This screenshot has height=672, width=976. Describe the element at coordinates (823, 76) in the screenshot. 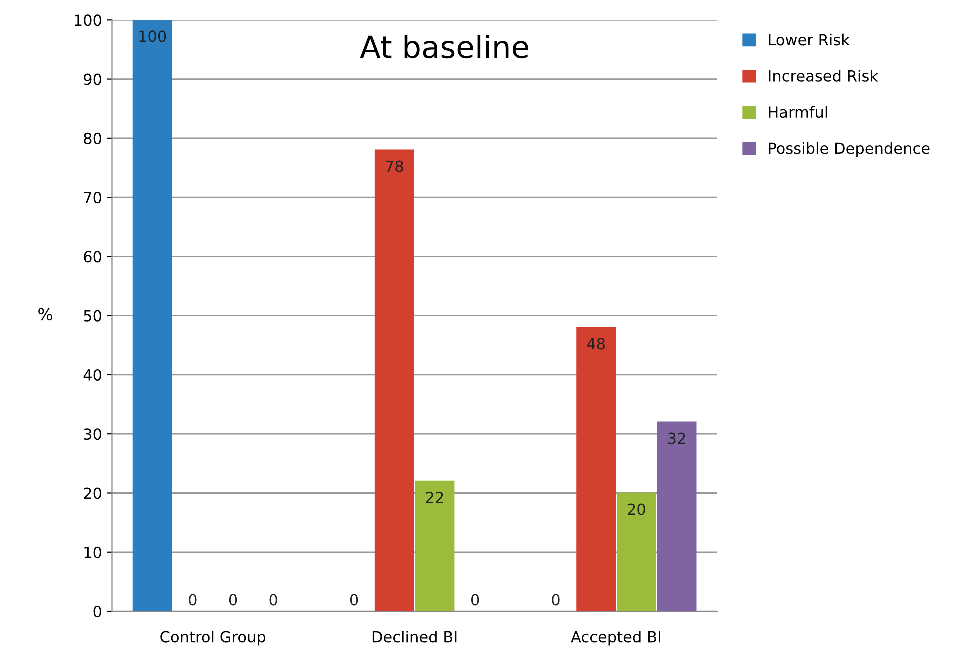

I see `legend-label: Increased Risk` at that location.